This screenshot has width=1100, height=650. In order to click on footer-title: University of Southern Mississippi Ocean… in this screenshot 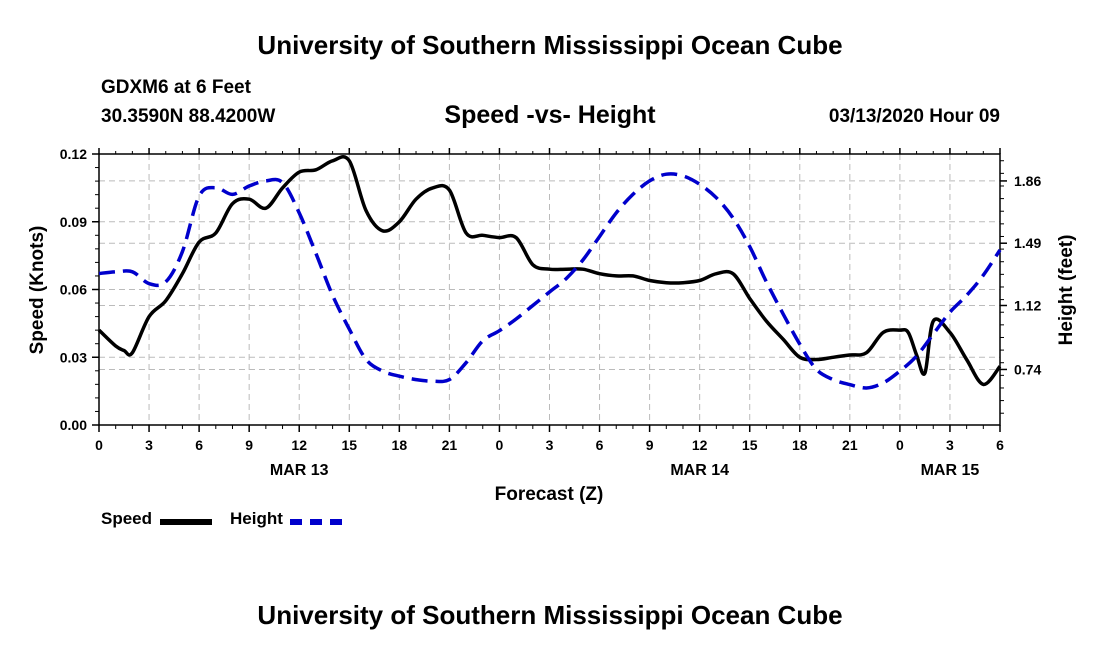, I will do `click(550, 615)`.